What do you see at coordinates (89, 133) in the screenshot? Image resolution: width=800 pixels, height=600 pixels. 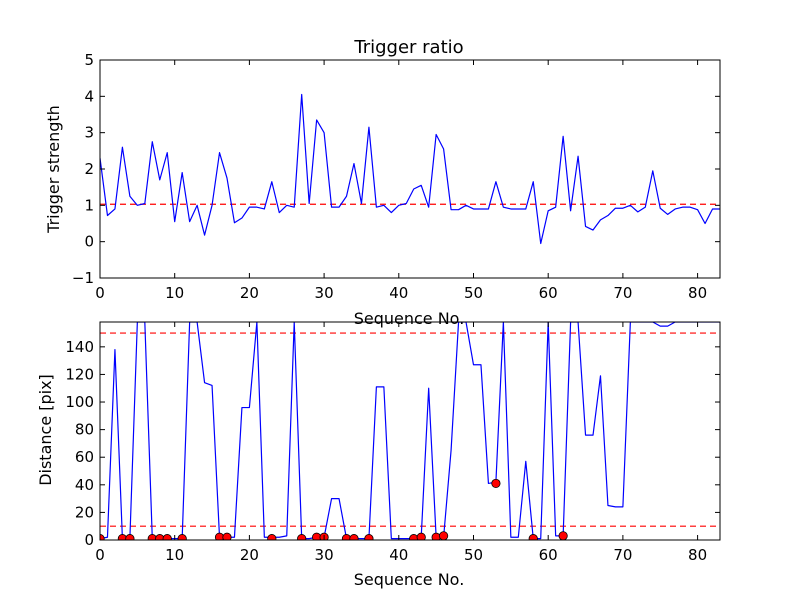 I see `top-y-tick-label: 3` at bounding box center [89, 133].